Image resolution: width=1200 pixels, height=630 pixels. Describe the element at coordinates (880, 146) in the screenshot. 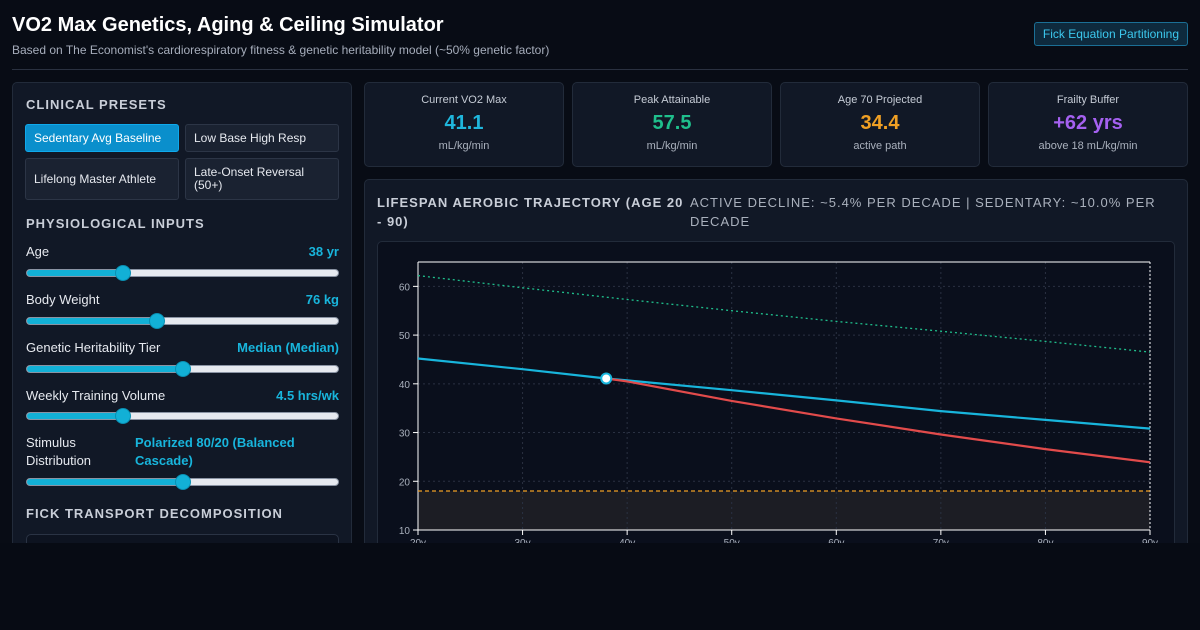

I see `card-unit: active path` at that location.